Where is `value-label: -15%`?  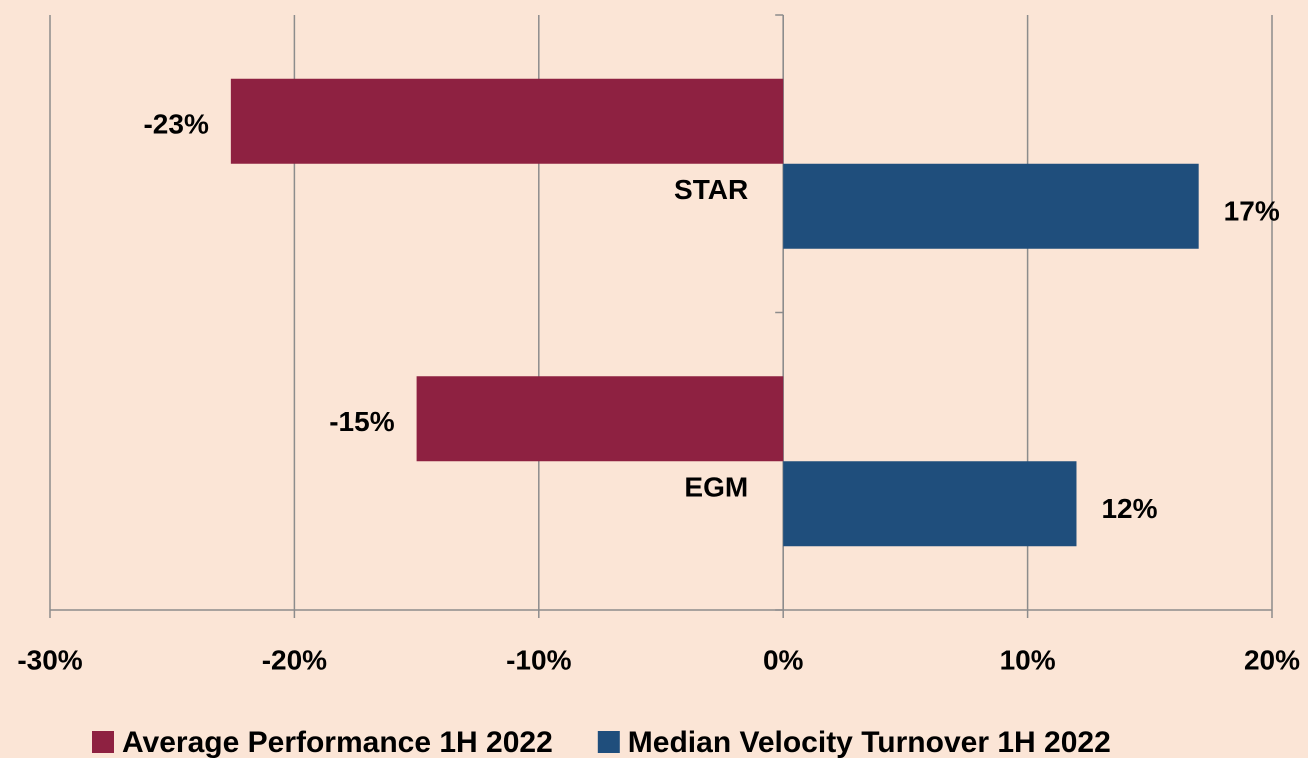 value-label: -15% is located at coordinates (361, 421).